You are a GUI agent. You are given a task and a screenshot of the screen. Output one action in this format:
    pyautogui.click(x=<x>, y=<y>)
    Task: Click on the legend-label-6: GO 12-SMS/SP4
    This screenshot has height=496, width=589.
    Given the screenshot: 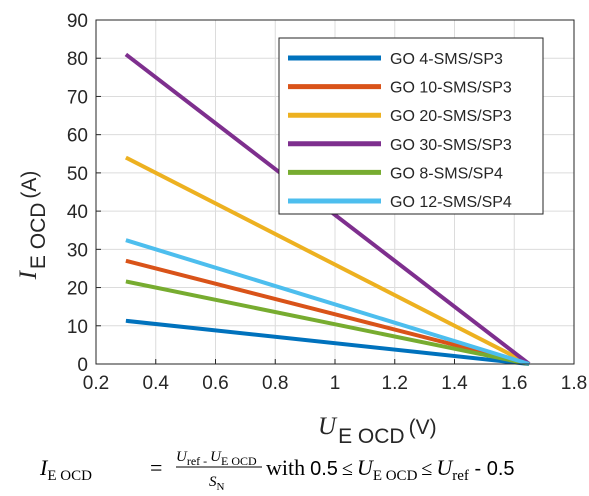 What is the action you would take?
    pyautogui.click(x=451, y=202)
    